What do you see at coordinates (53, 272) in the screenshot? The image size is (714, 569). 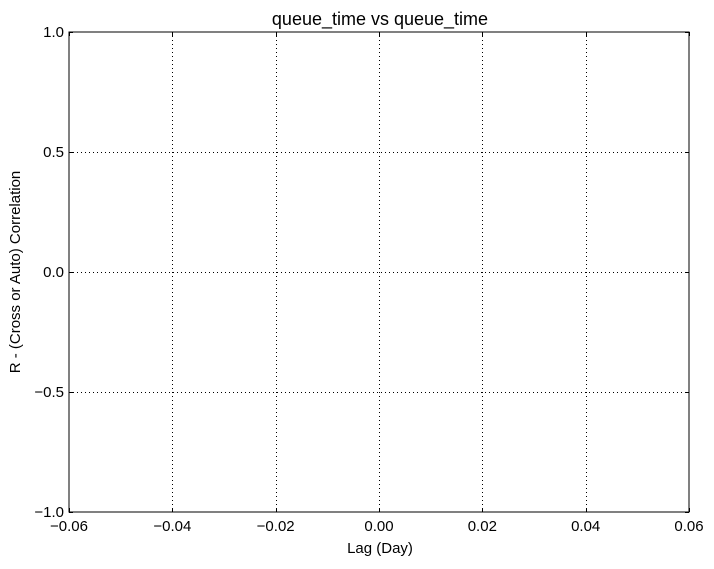 I see `y-tick-label: 0.0` at bounding box center [53, 272].